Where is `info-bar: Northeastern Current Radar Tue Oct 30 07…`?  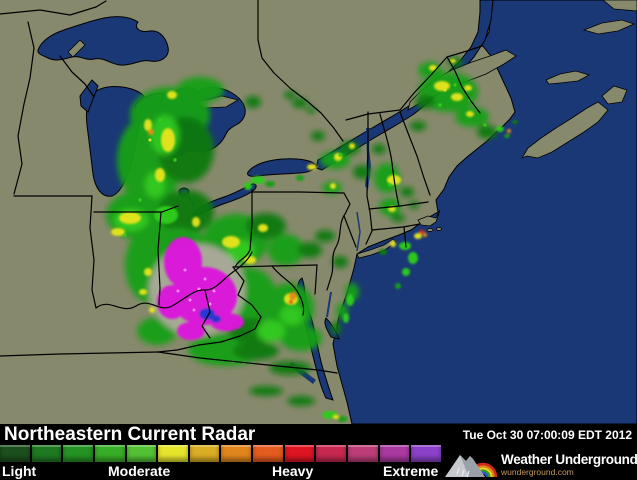
info-bar: Northeastern Current Radar Tue Oct 30 07… is located at coordinates (318, 452).